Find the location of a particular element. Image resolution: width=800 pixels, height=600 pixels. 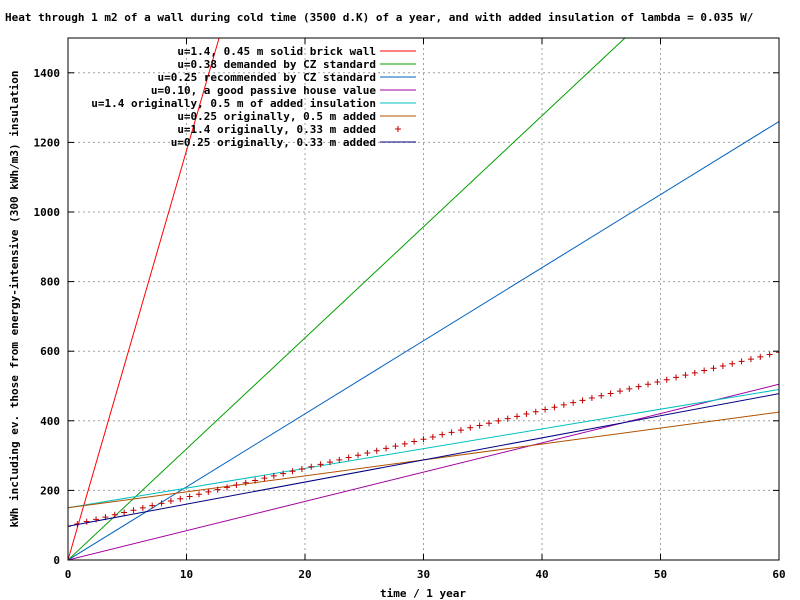

legend-label: u=0.10, a good passive house value is located at coordinates (264, 90).